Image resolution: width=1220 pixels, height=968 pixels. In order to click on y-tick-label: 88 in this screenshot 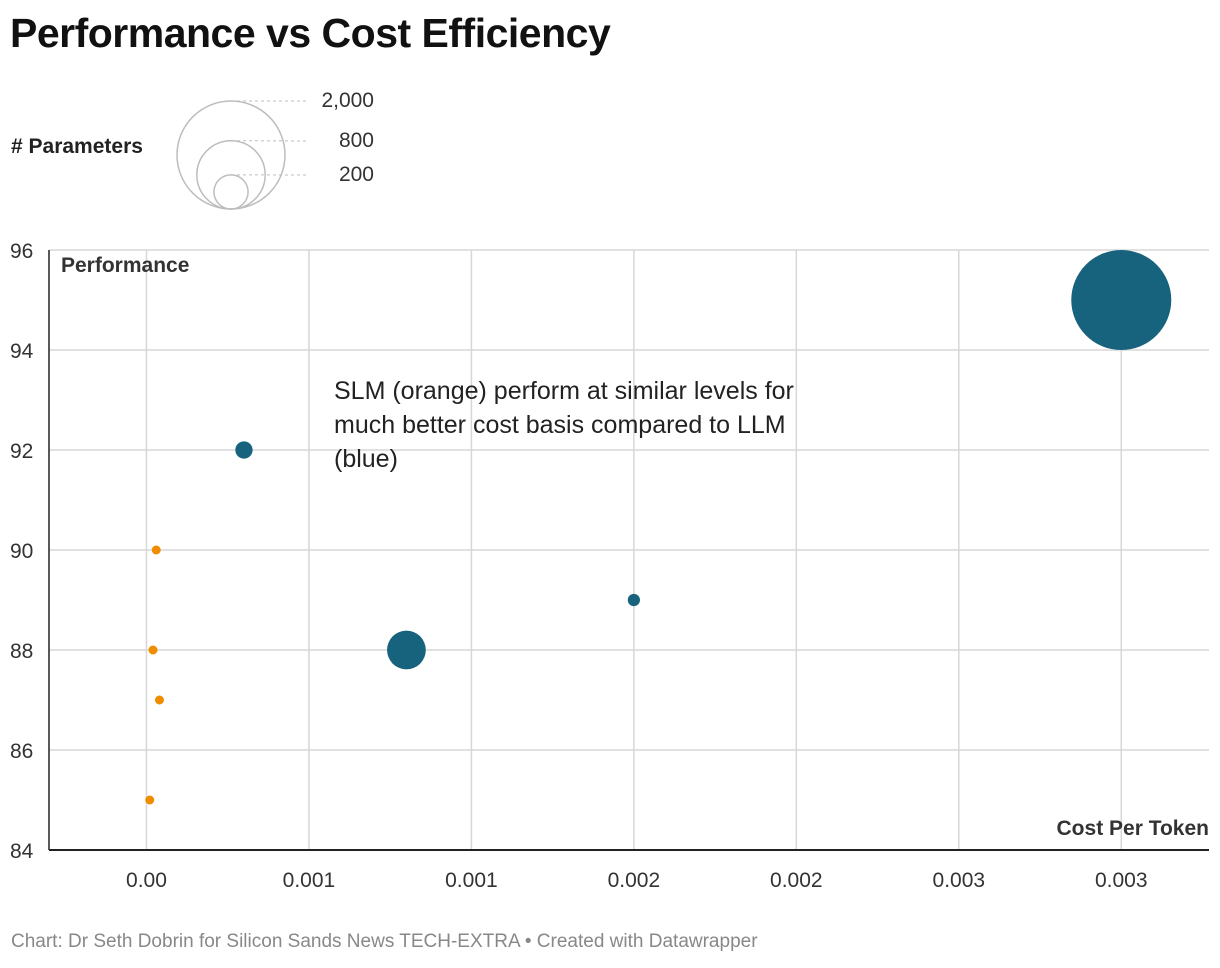, I will do `click(21, 651)`.